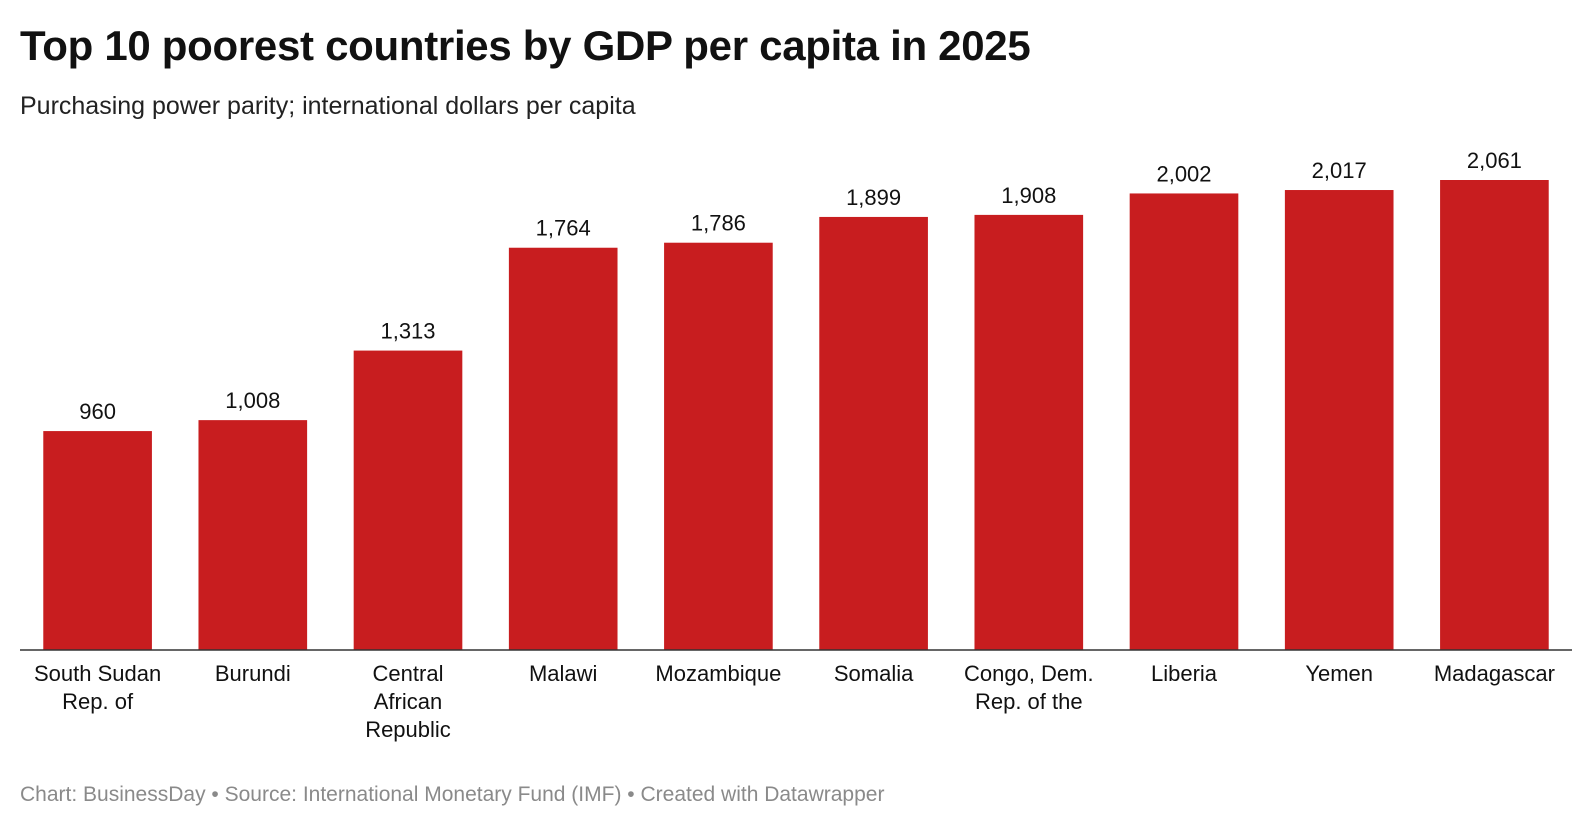 This screenshot has height=840, width=1592. Describe the element at coordinates (873, 197) in the screenshot. I see `value-label-5: 1,899` at that location.